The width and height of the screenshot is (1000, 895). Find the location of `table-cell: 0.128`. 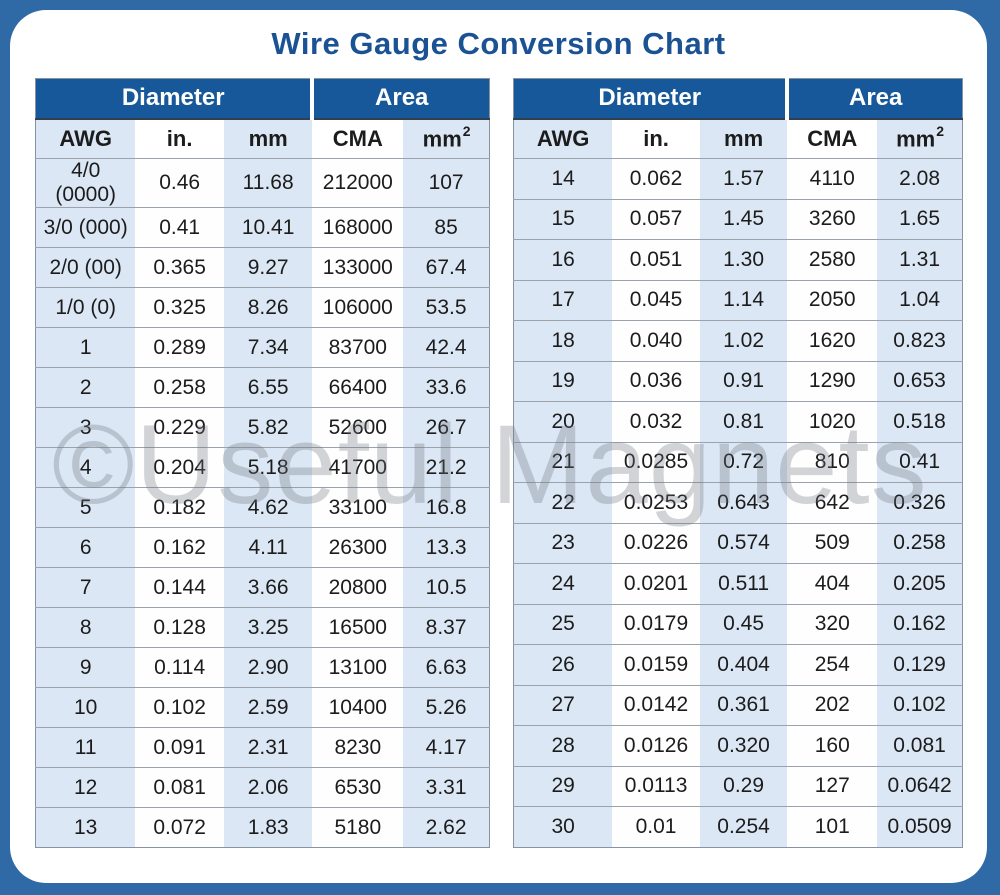

table-cell: 0.128 is located at coordinates (179, 627).